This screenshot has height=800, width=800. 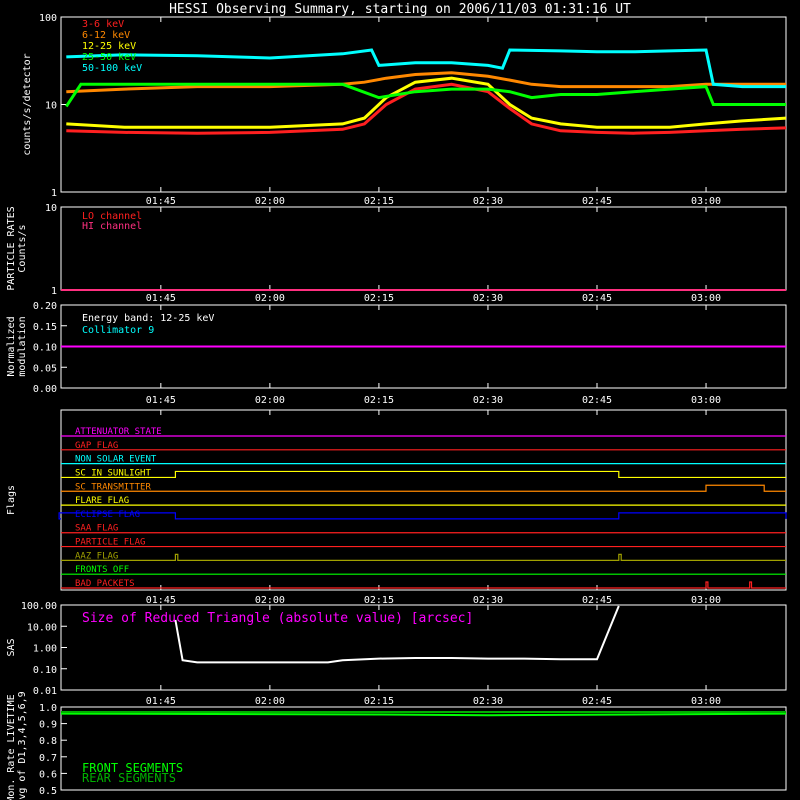 I want to click on flag-label: FRONTS OFF, so click(x=102, y=570).